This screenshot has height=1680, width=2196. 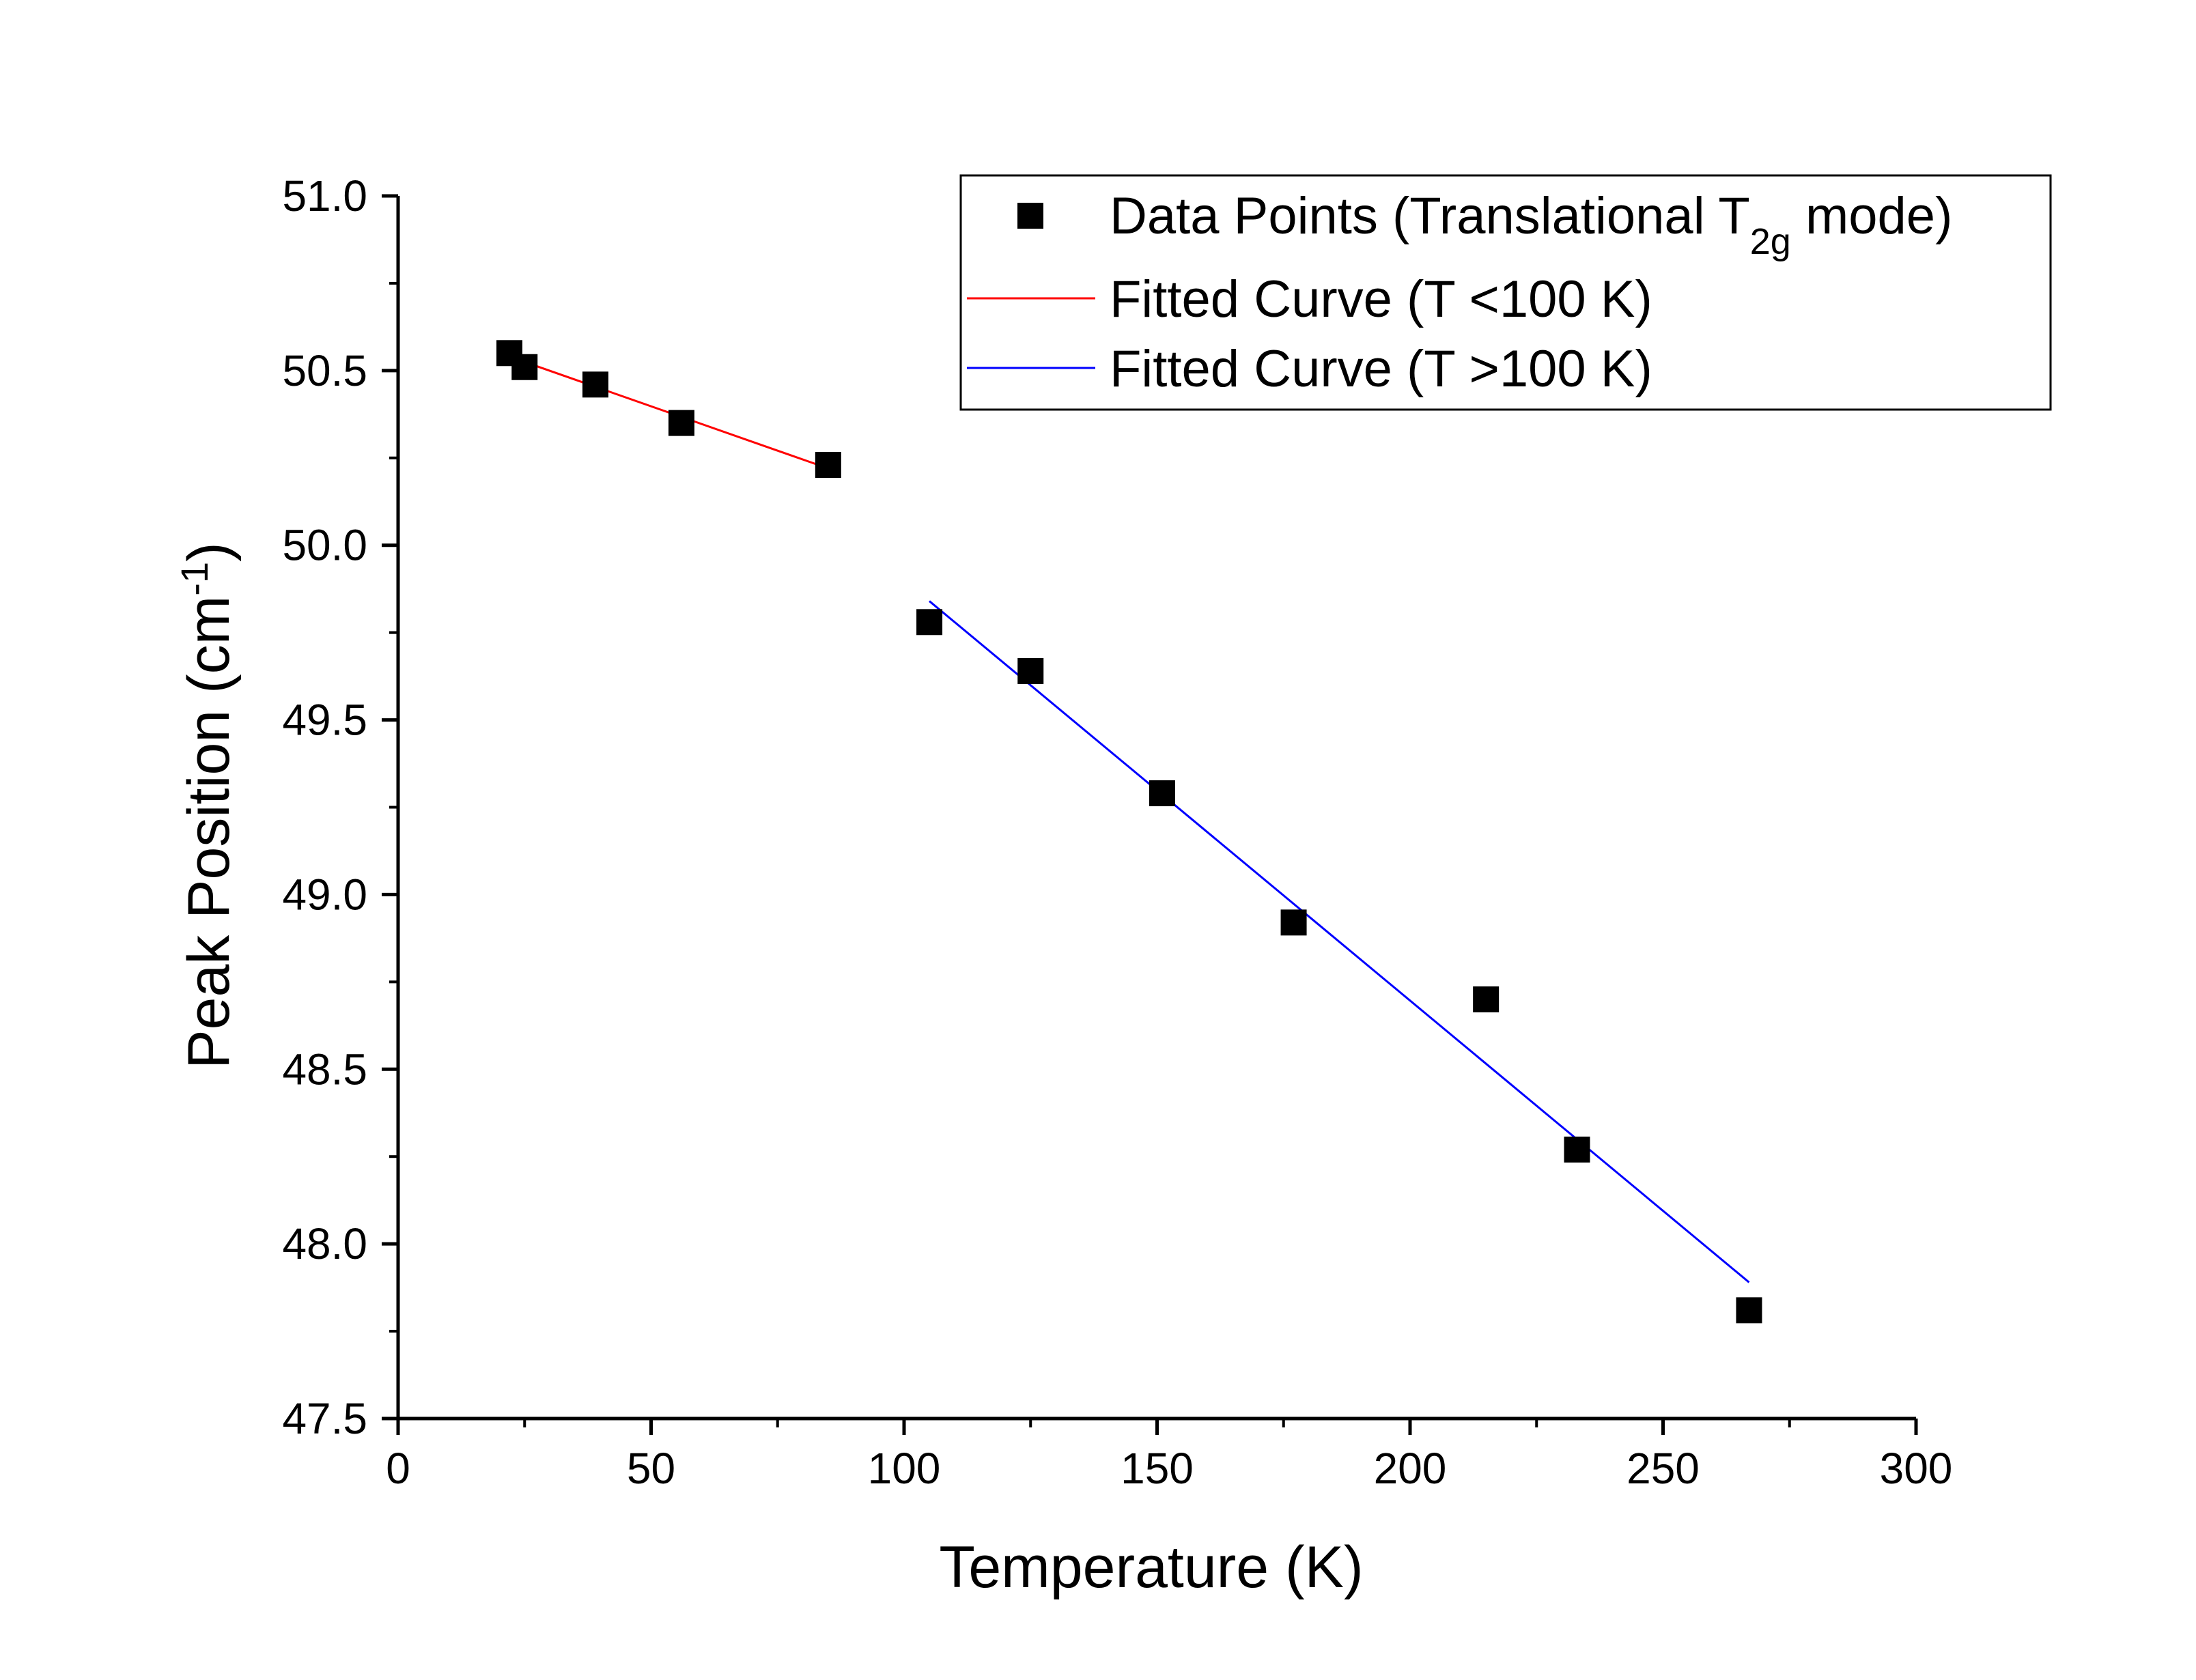 I want to click on y-axis-title-main: Peak Position (cm, so click(x=209, y=832).